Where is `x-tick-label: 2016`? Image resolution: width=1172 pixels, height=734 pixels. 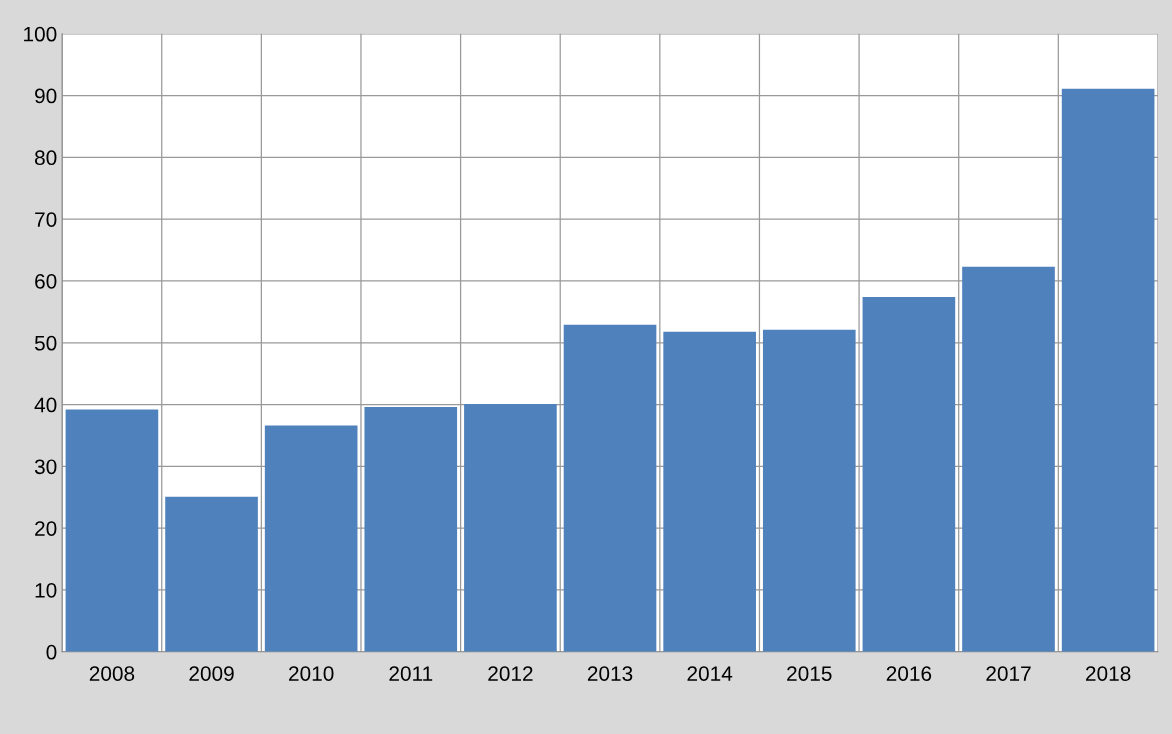
x-tick-label: 2016 is located at coordinates (909, 673).